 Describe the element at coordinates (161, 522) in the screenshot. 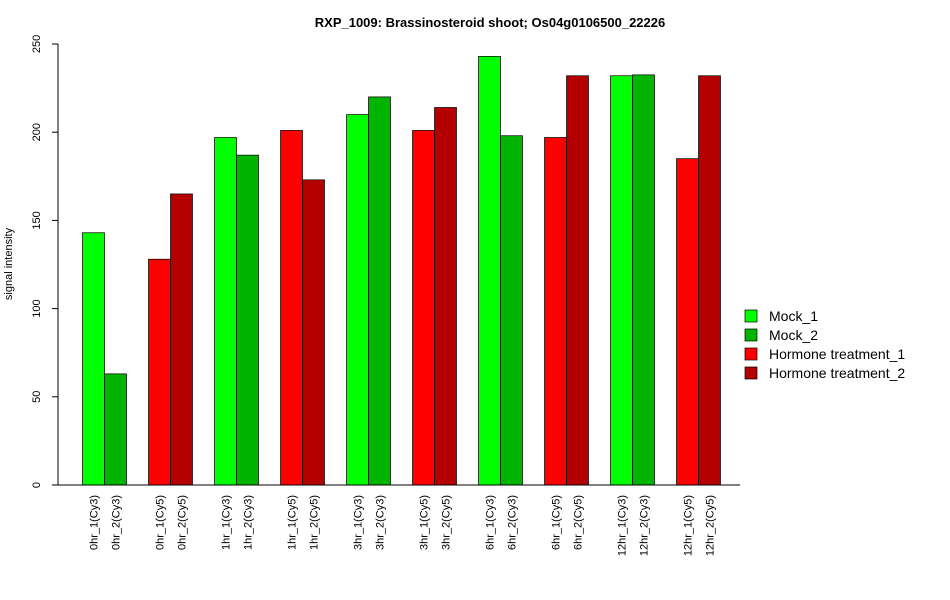

I see `x-tick-label: 0hr_1(Cy5)` at that location.